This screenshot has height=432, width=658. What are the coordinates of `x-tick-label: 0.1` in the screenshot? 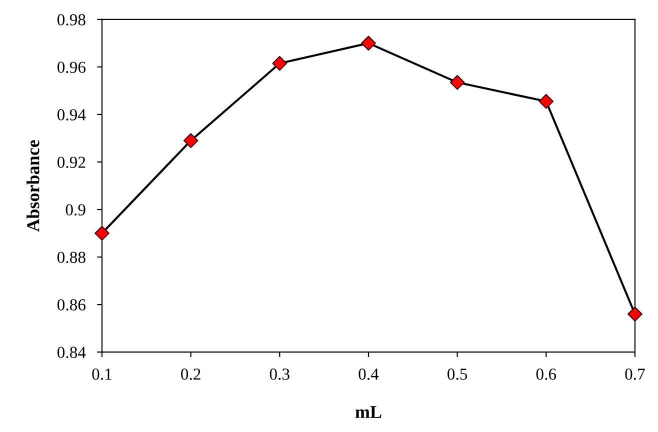 It's located at (102, 374).